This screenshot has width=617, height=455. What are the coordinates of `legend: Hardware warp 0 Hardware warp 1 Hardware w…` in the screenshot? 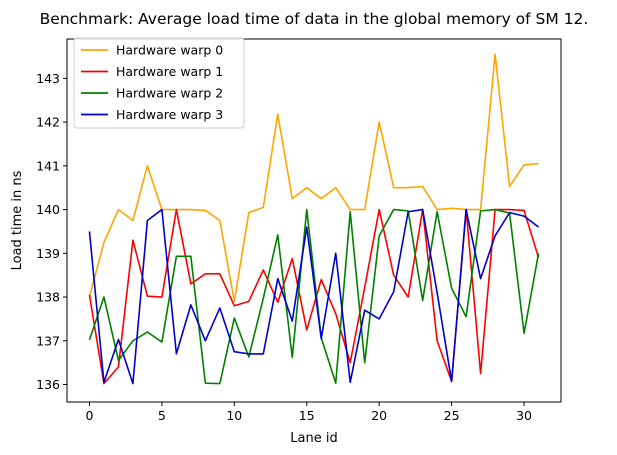 It's located at (159, 83).